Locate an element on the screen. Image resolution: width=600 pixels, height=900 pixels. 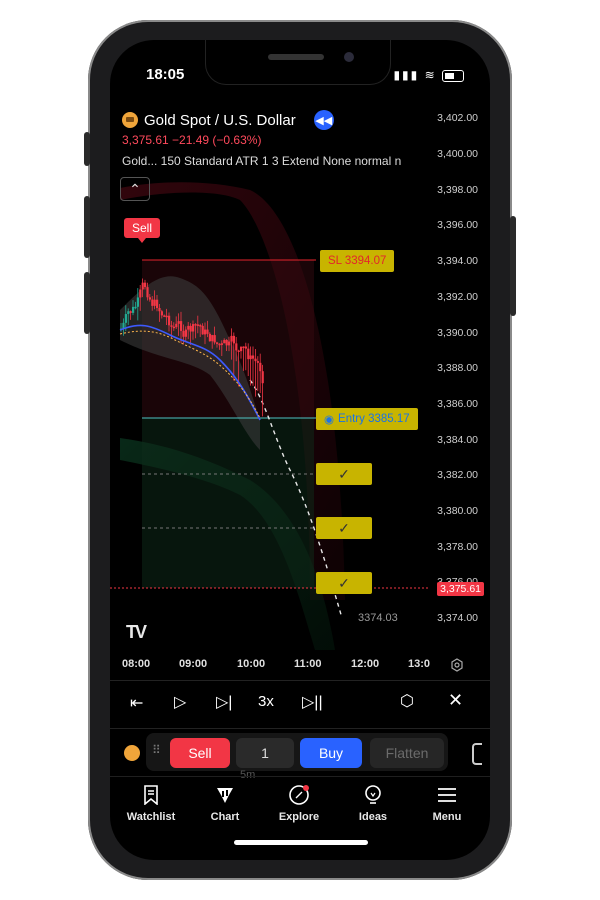
interval-hint: 5m is located at coordinates (248, 775).